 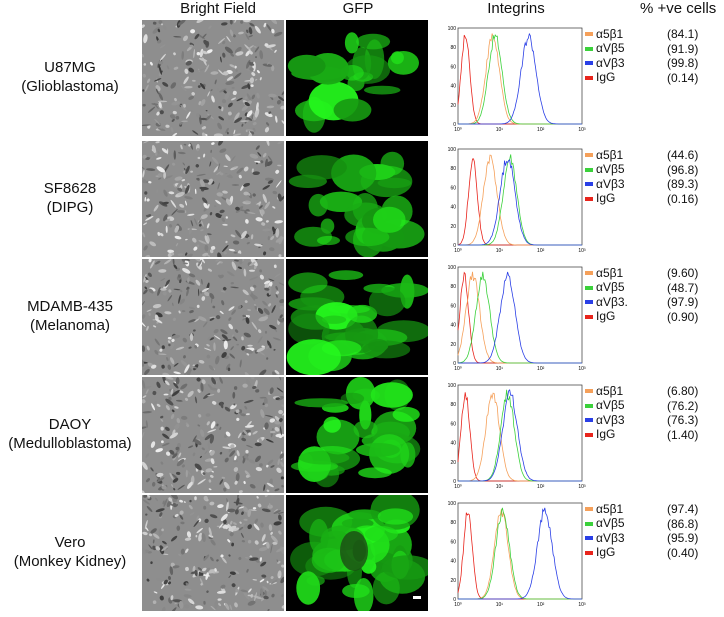 I want to click on cell-line-name: SF8628, so click(x=70, y=188).